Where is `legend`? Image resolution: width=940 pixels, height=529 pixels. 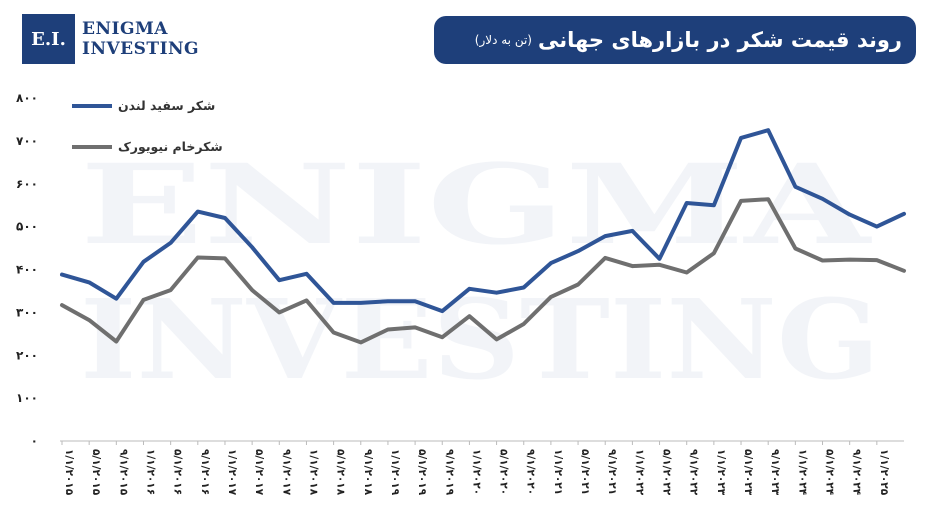 legend is located at coordinates (92, 126).